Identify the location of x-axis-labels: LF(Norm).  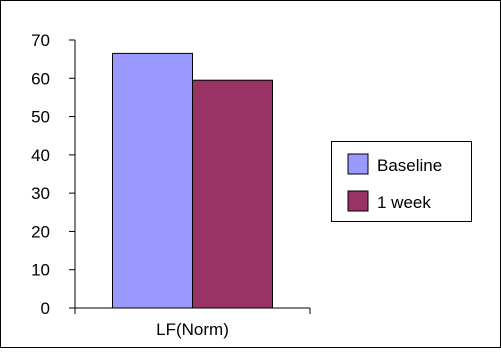
(192, 323).